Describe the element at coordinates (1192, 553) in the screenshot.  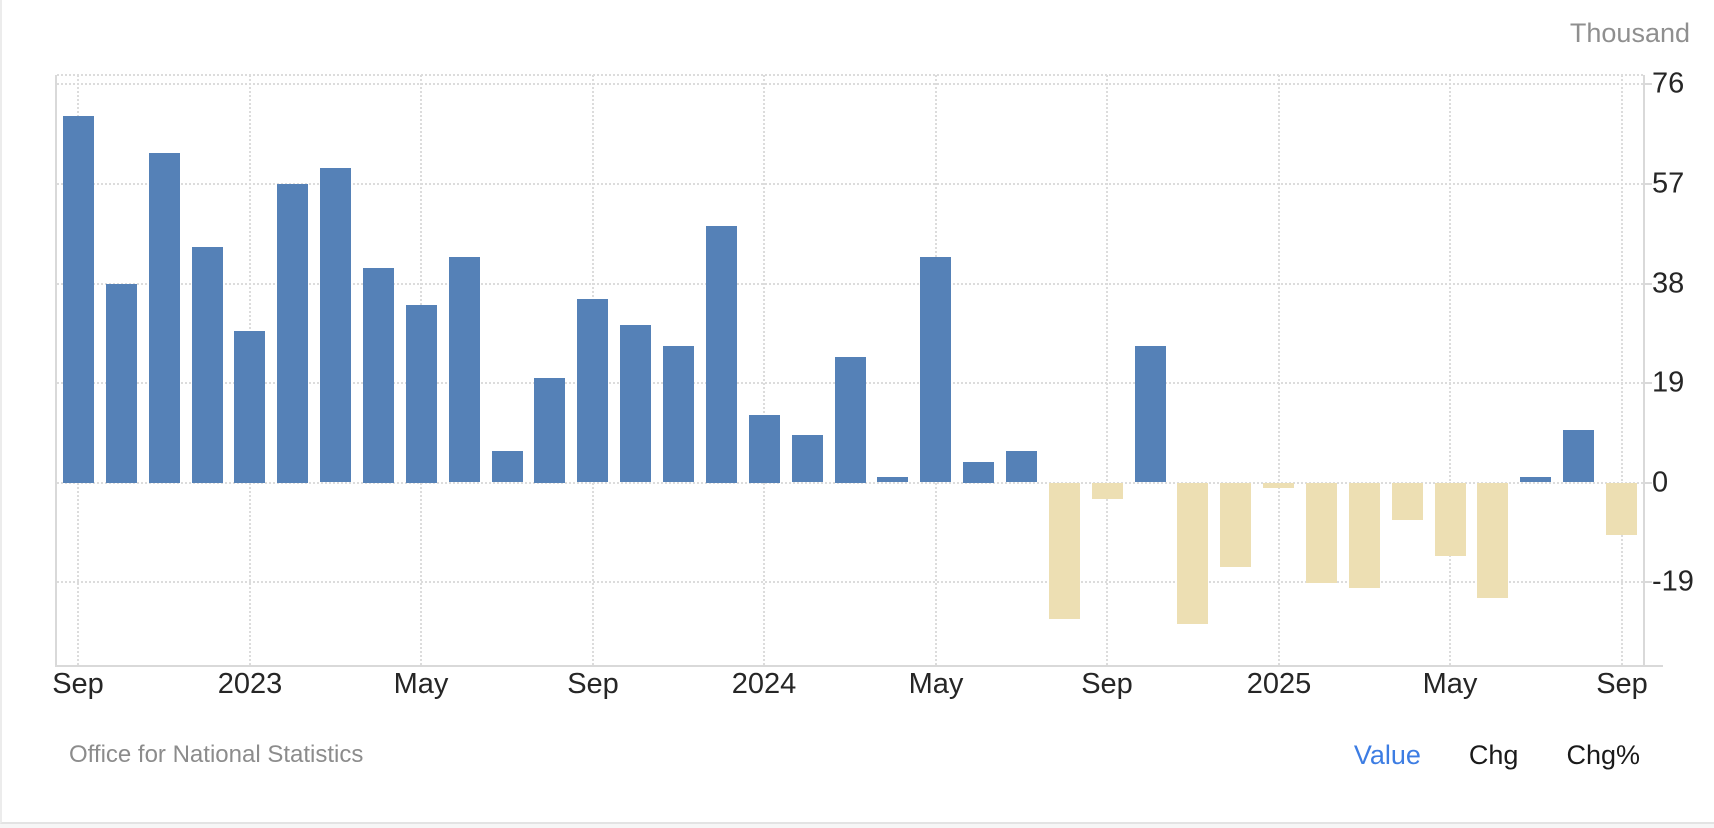
I see `bar-nov-2024` at that location.